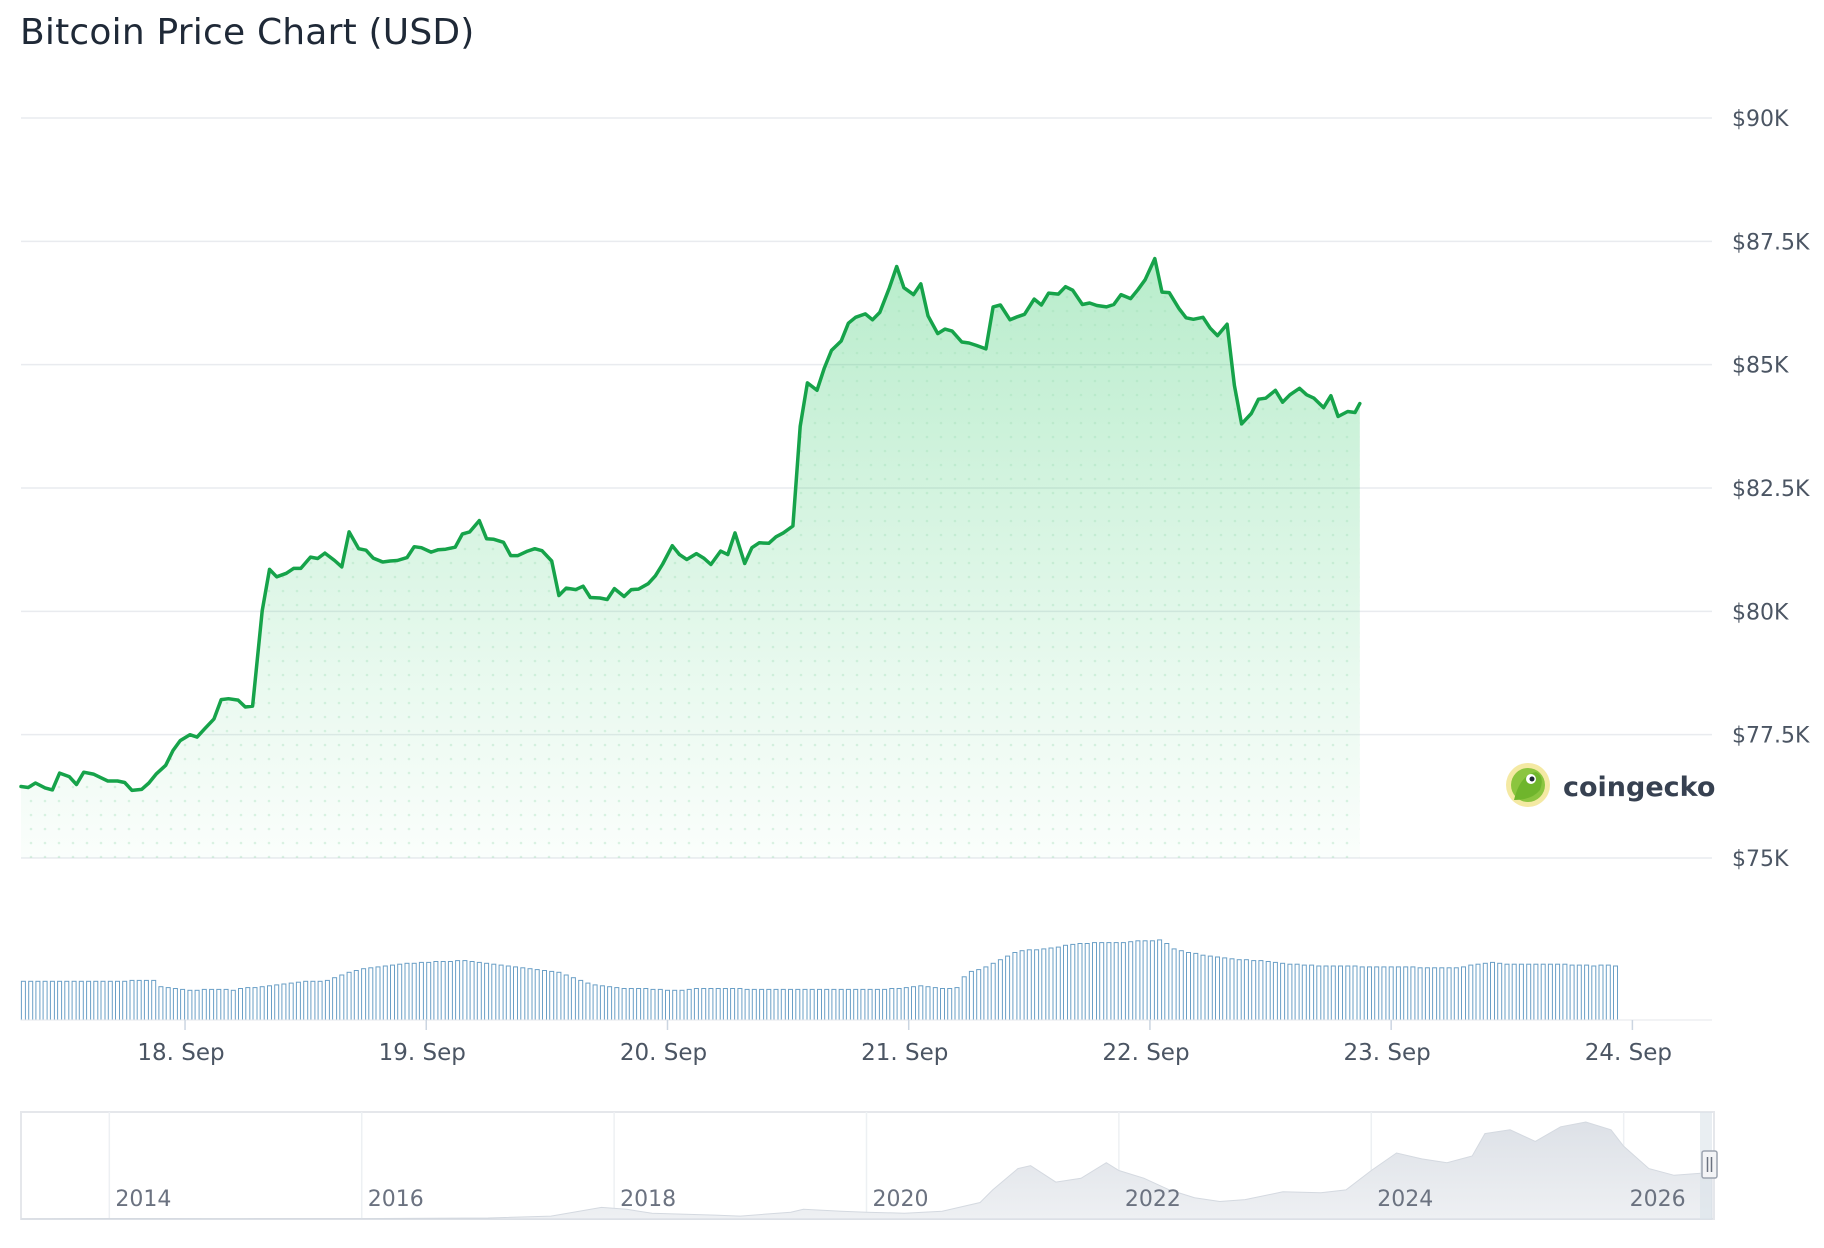 The image size is (1824, 1248). Describe the element at coordinates (1145, 1053) in the screenshot. I see `x-tick-label: 22. Sep` at that location.